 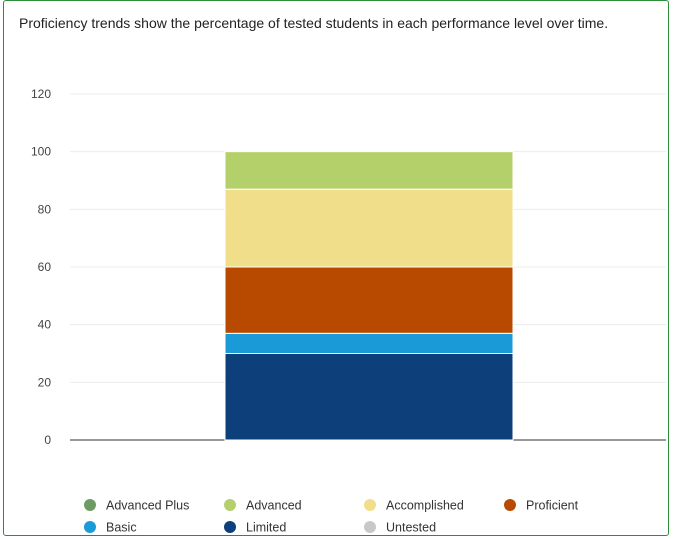 What do you see at coordinates (369, 228) in the screenshot?
I see `bar-segment-accomplished` at bounding box center [369, 228].